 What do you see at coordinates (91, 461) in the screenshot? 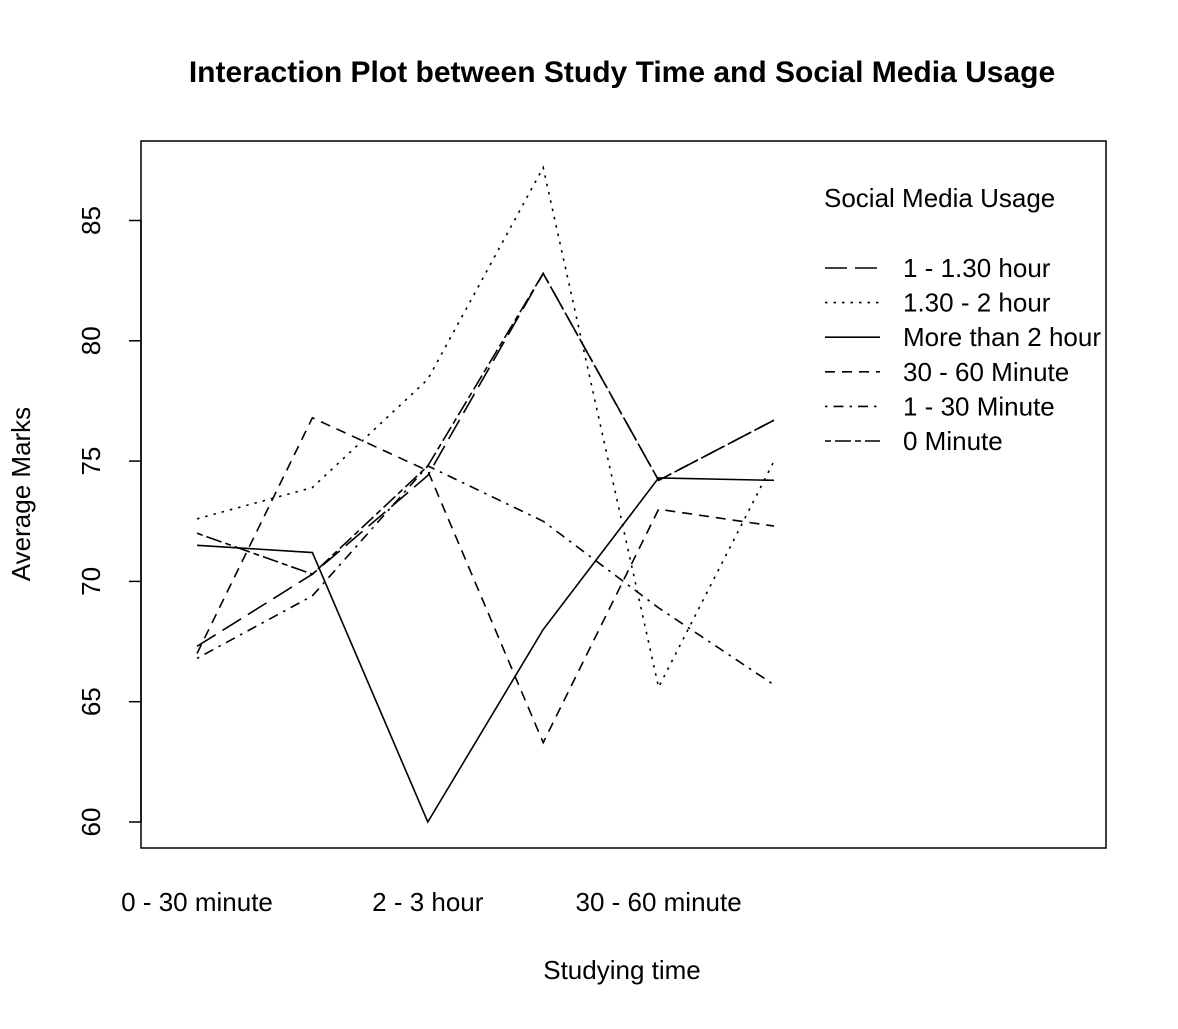
I see `y-tick-label: 75` at bounding box center [91, 461].